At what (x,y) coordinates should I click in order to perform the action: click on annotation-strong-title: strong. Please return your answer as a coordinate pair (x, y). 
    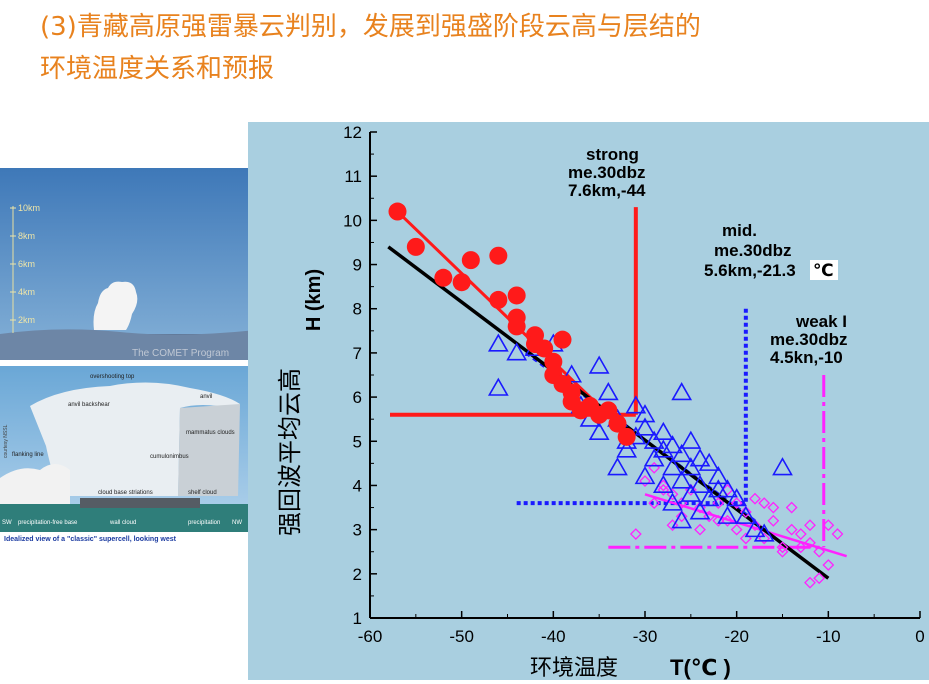
    Looking at the image, I should click on (612, 154).